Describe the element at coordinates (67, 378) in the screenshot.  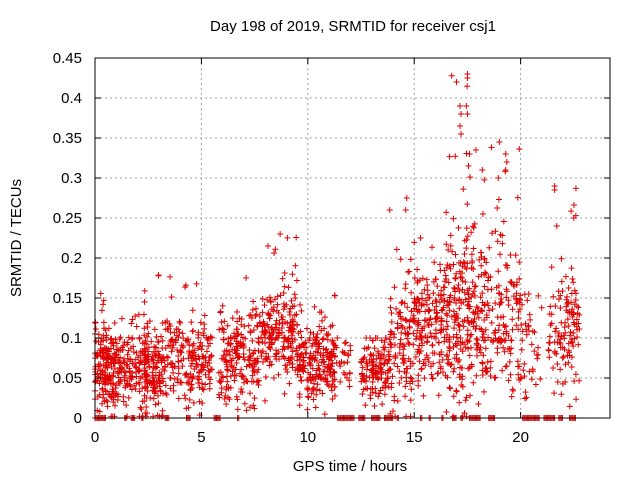
I see `y-tick-label: 0.05` at that location.